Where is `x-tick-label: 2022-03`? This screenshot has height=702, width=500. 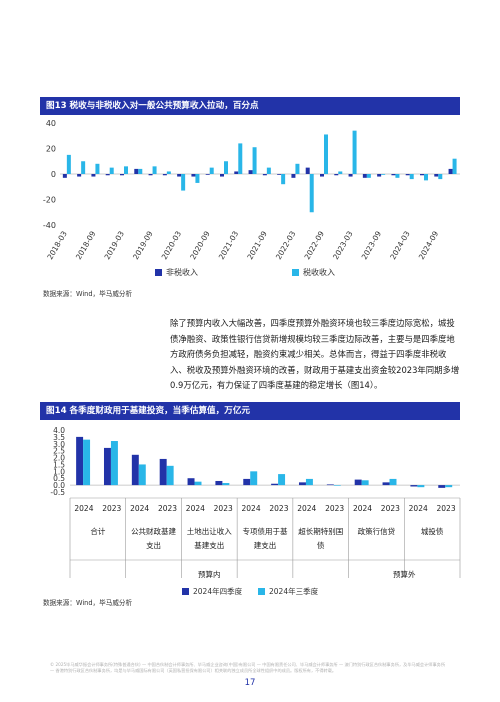 x-tick-label: 2022-03 is located at coordinates (286, 245).